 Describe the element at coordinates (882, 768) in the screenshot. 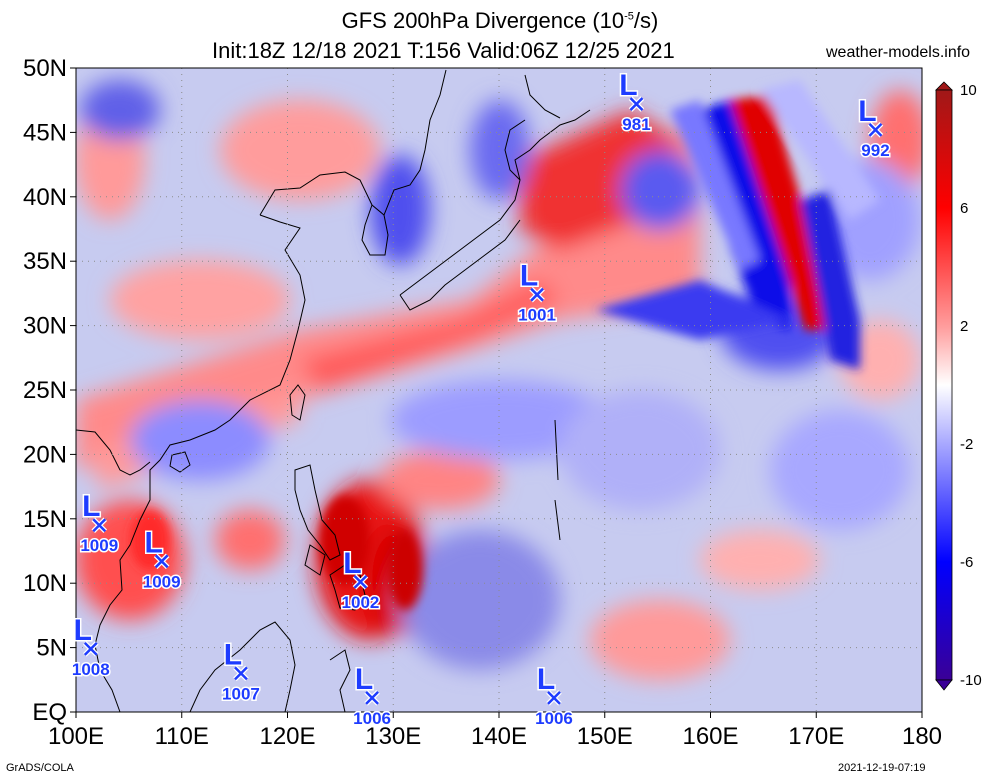

I see `timestamp-label: 2021-12-19-07:19` at that location.